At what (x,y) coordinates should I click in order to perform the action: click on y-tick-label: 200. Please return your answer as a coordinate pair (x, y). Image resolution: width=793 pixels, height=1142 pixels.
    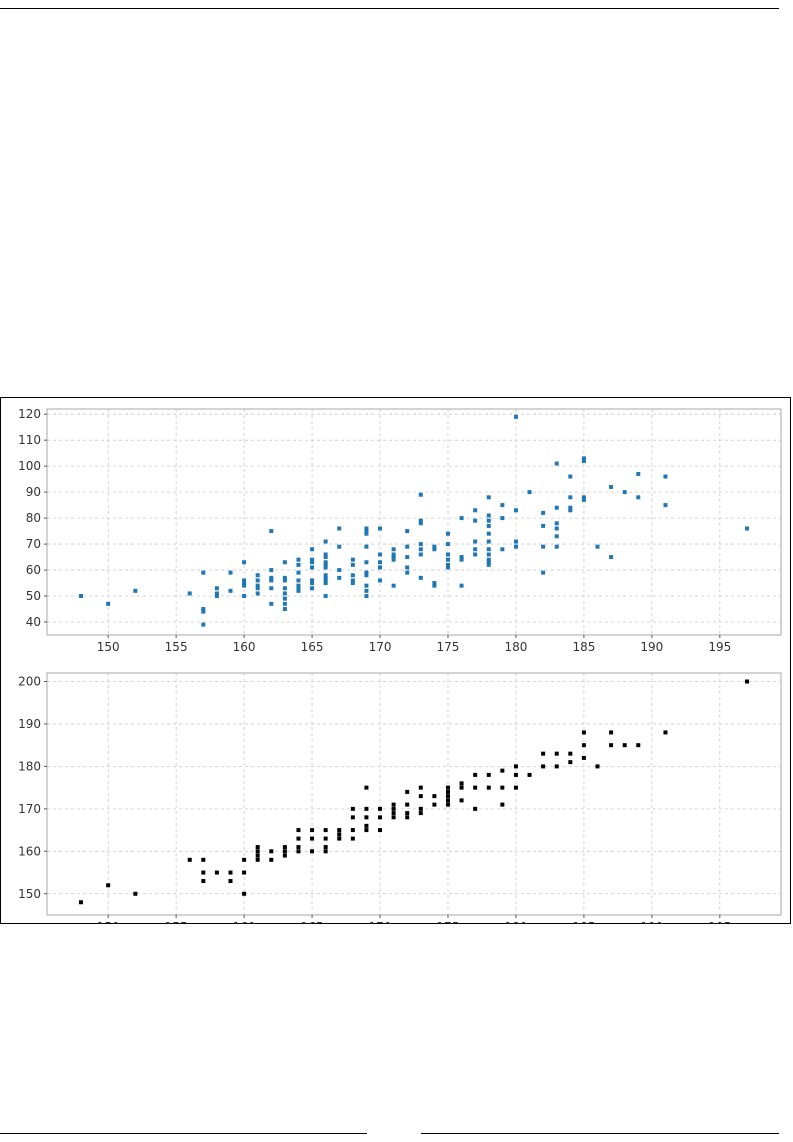
    Looking at the image, I should click on (29, 681).